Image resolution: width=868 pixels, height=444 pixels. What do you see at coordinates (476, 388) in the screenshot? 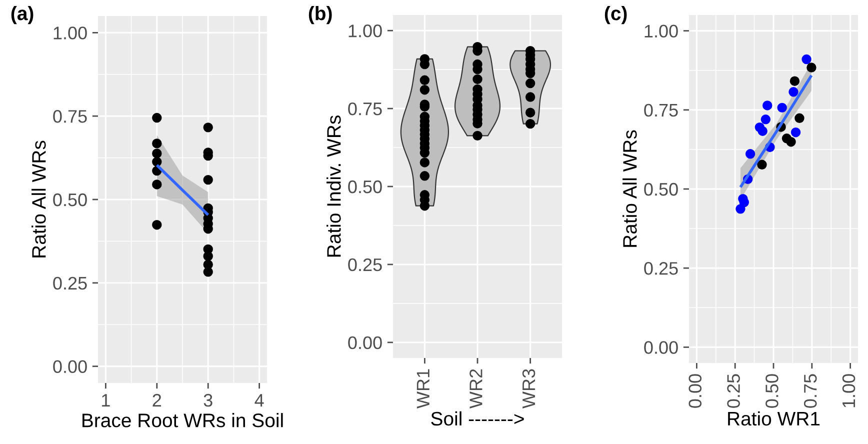
I see `x-tick-label: WR2` at bounding box center [476, 388].